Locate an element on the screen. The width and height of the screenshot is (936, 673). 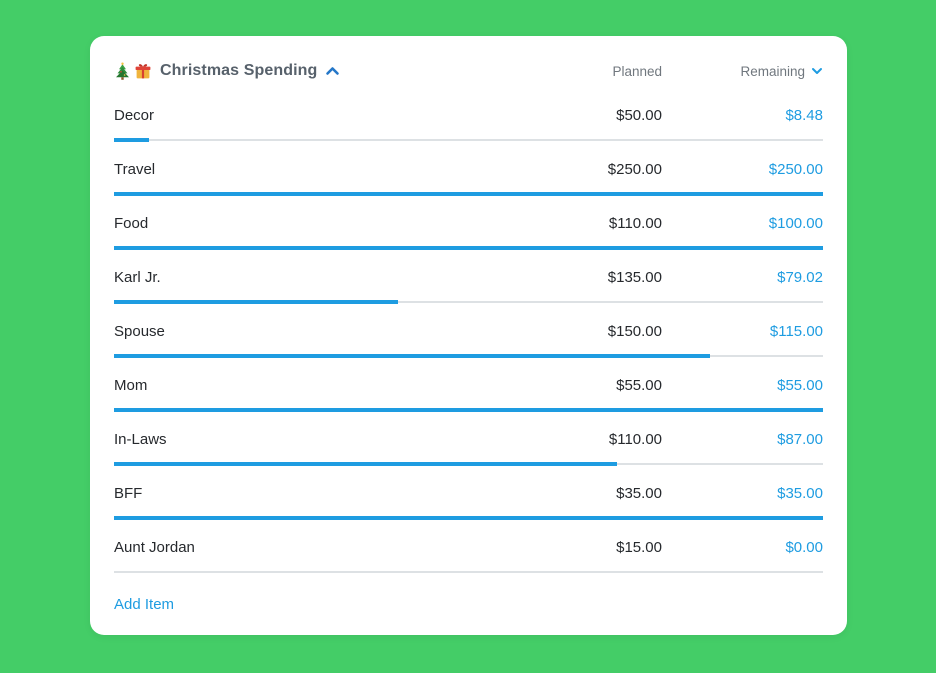
group-title: Christmas Spending is located at coordinates (239, 70).